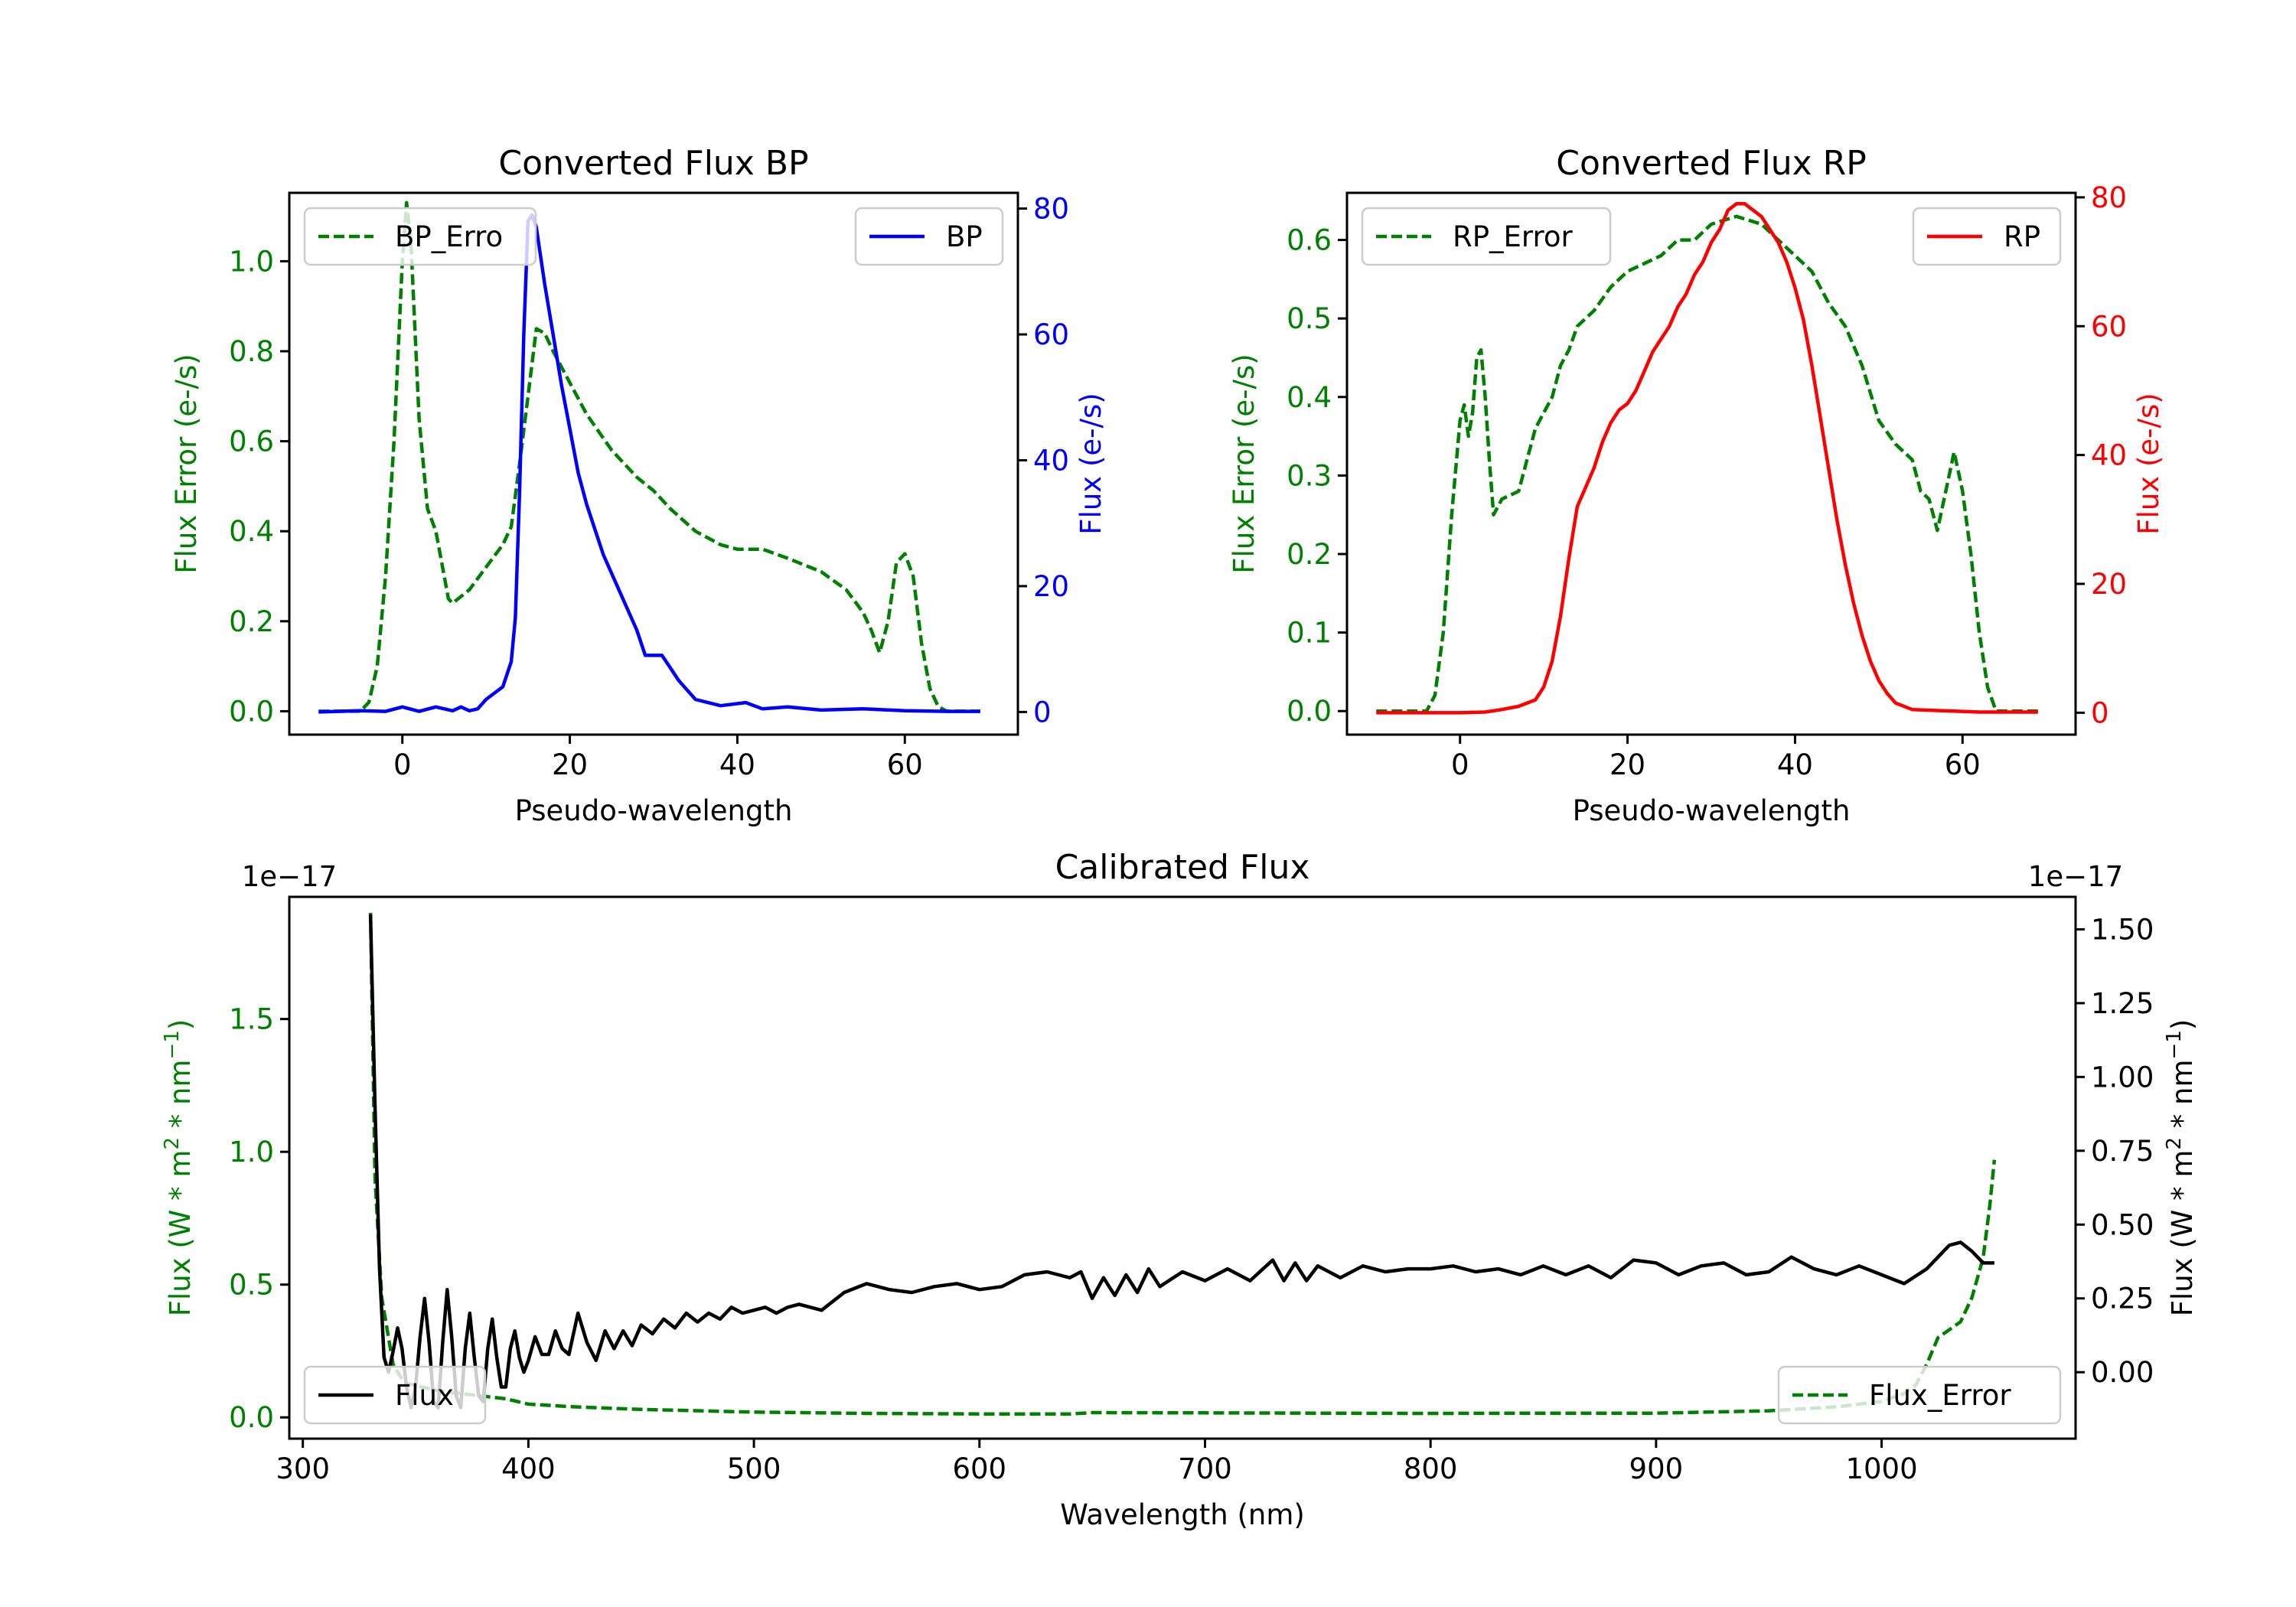 The width and height of the screenshot is (2296, 1607). What do you see at coordinates (1309, 633) in the screenshot?
I see `y-left-tick-label: 0.1` at bounding box center [1309, 633].